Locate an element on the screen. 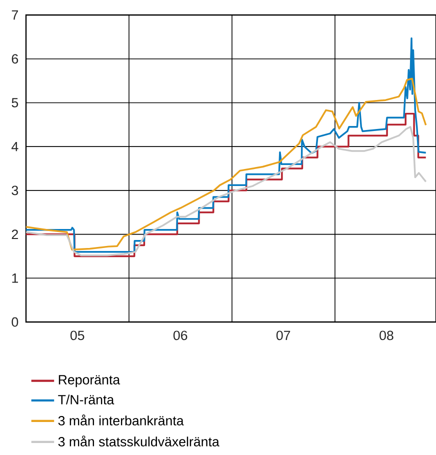 Image resolution: width=436 pixels, height=455 pixels. y-tick-label: 2 is located at coordinates (15, 234).